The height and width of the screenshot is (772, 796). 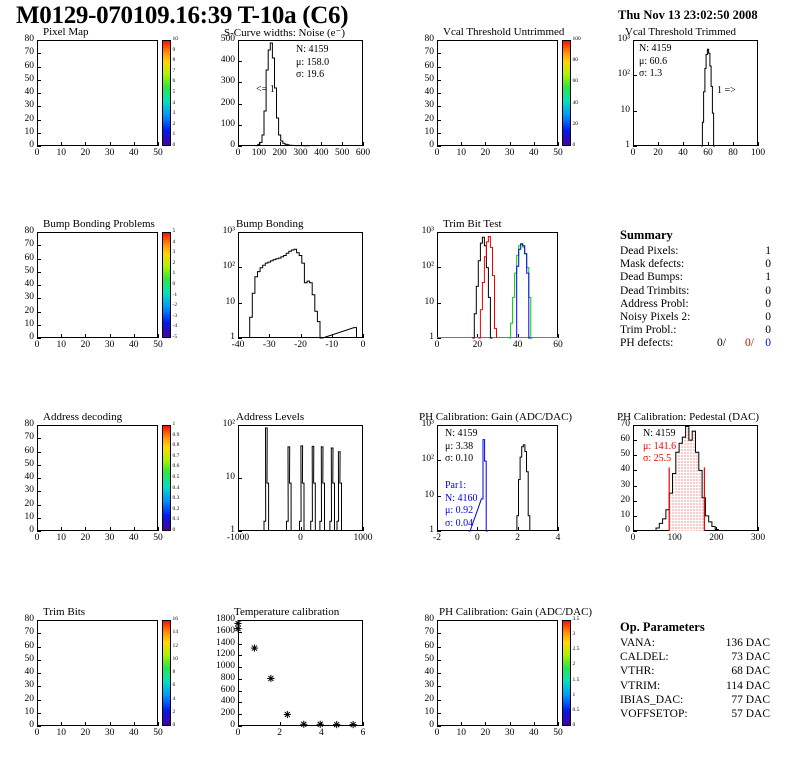 What do you see at coordinates (439, 461) in the screenshot?
I see `ph-gain-ytick` at bounding box center [439, 461].